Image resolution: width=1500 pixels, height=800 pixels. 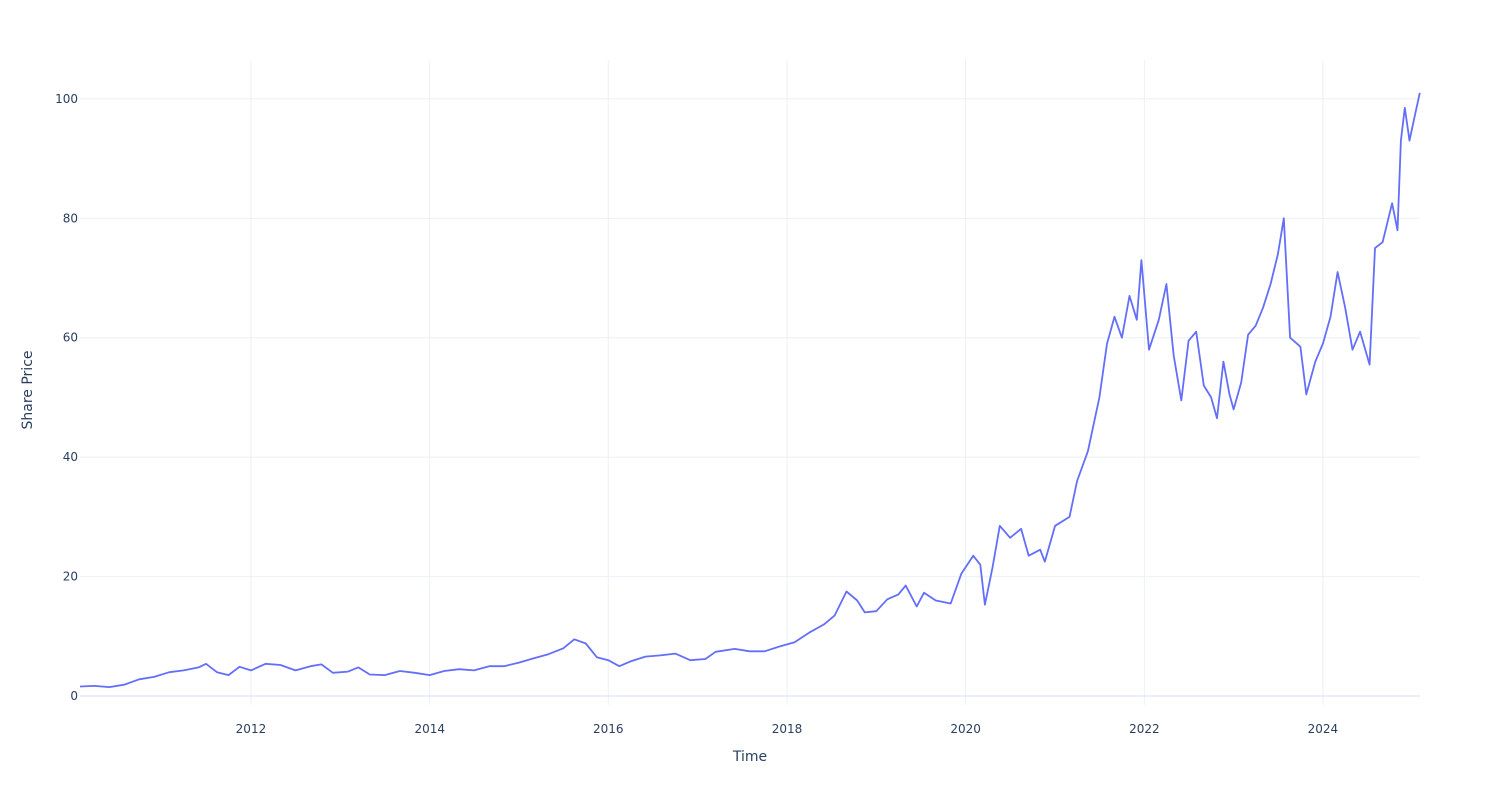 I want to click on x-tick-labels: 2012 2014 2016 2018 2020 2022 2024, so click(x=787, y=729).